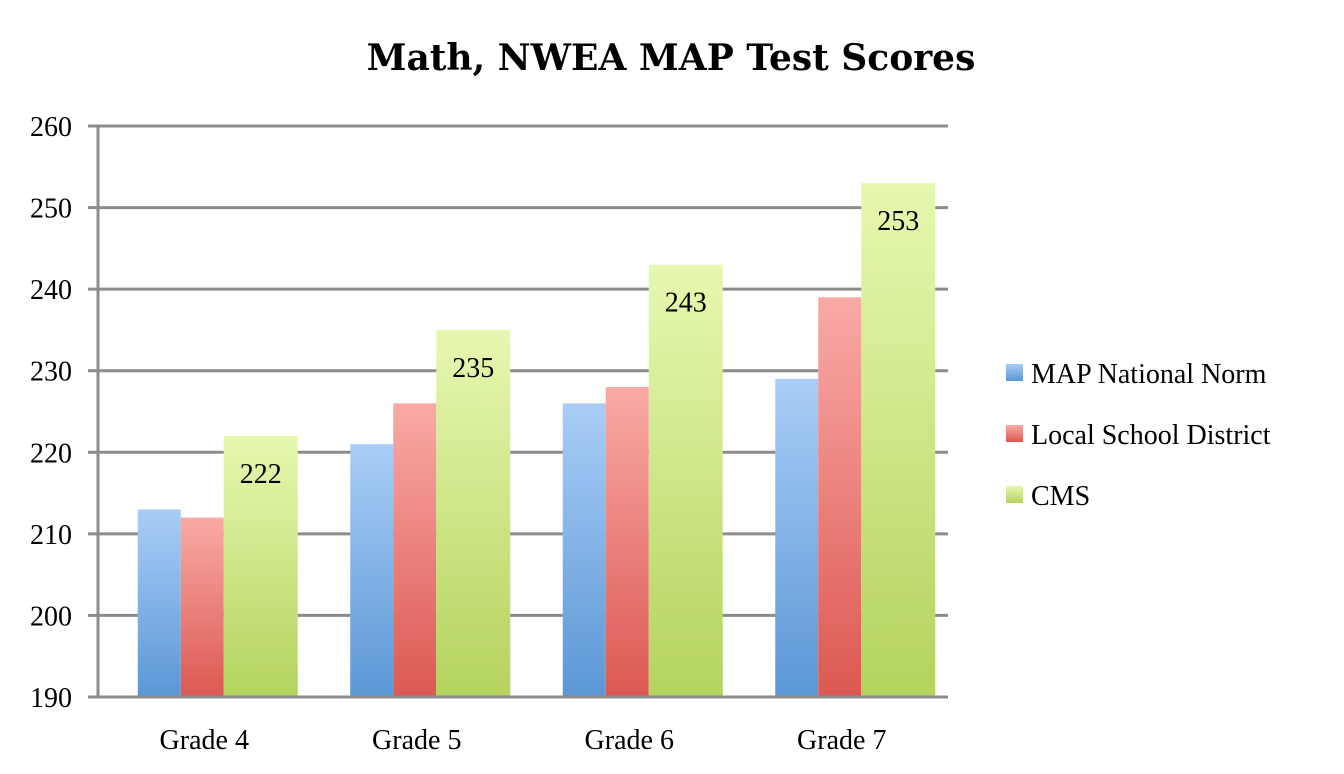 This screenshot has width=1344, height=774. I want to click on x-tick-label: Grade 5, so click(416, 740).